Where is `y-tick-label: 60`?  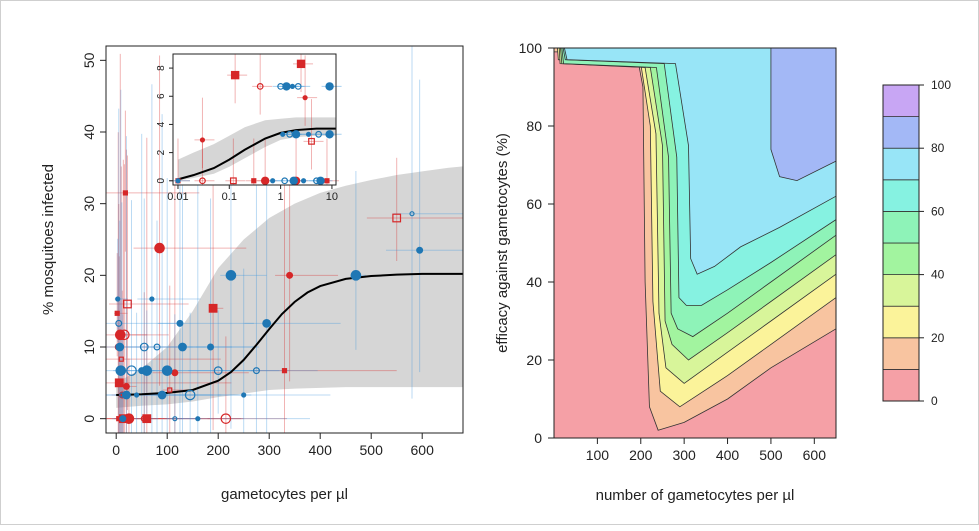
y-tick-label: 60 is located at coordinates (534, 204).